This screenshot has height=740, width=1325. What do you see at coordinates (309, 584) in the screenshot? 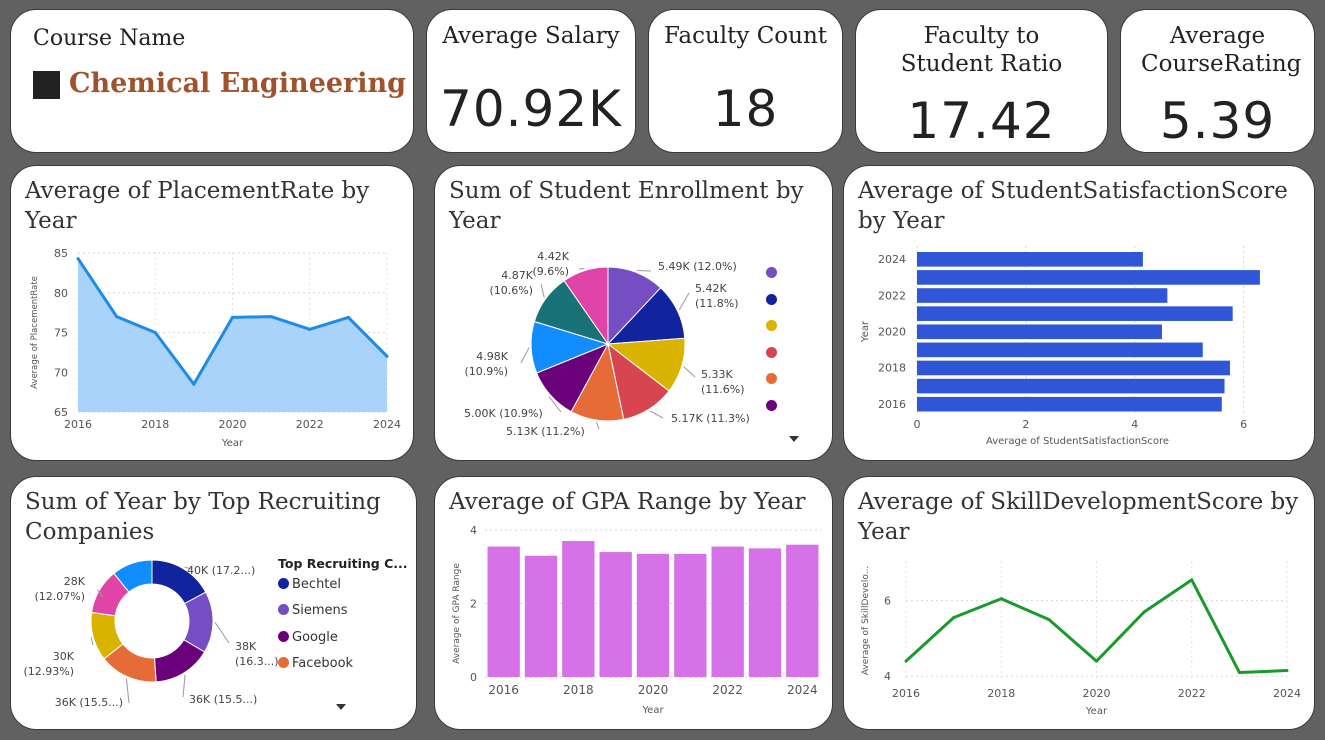
I see `legend-item-bechtel: Bechtel` at bounding box center [309, 584].